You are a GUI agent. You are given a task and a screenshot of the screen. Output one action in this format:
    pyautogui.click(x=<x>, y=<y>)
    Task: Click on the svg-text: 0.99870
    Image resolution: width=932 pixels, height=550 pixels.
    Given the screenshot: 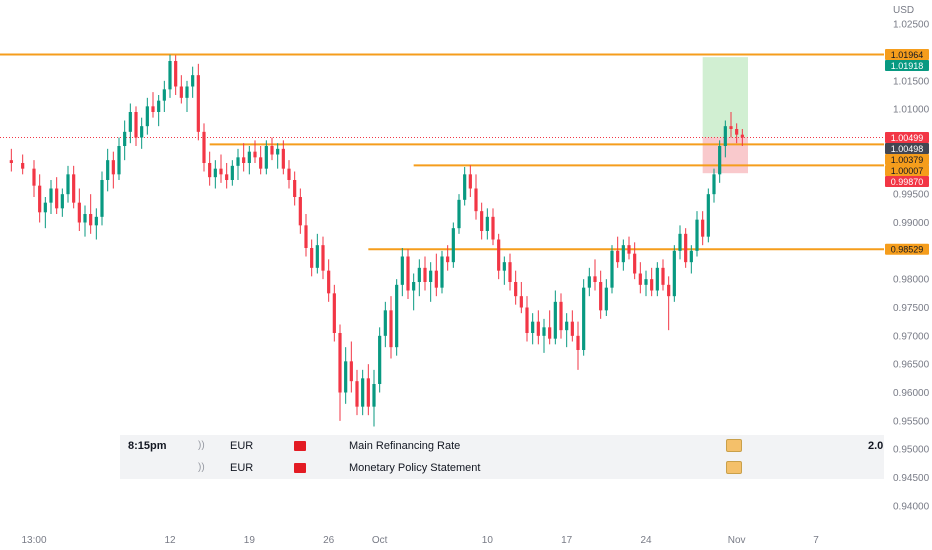 What is the action you would take?
    pyautogui.click(x=907, y=182)
    